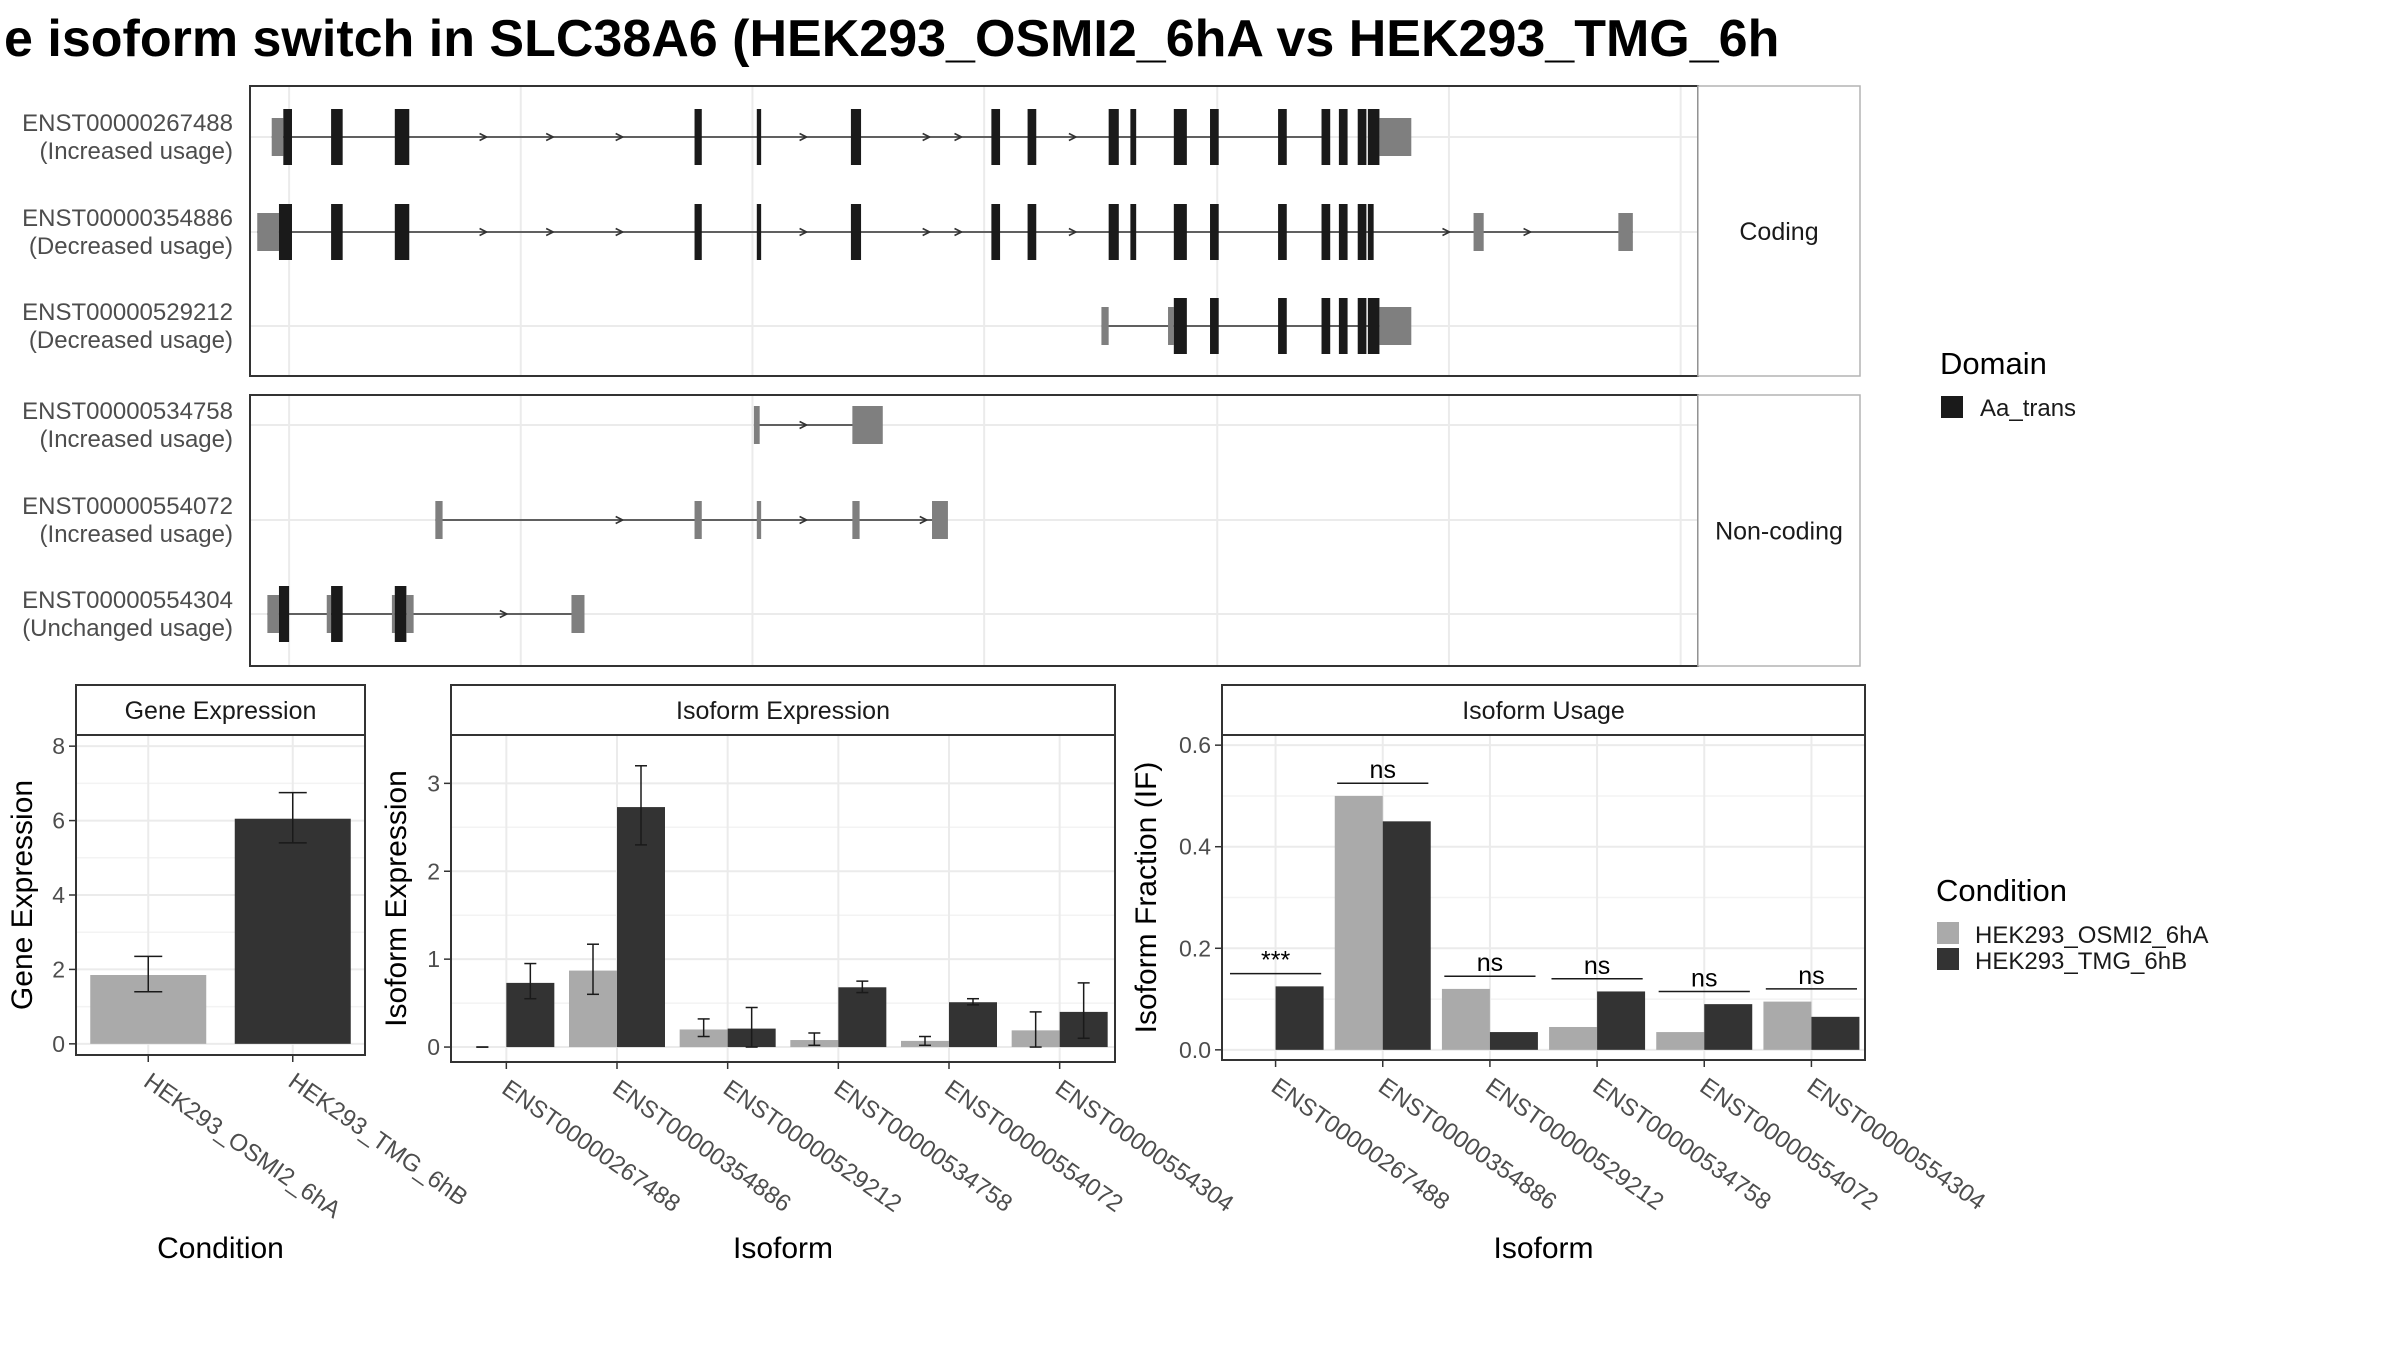 This screenshot has height=1350, width=2400. Describe the element at coordinates (1144, 1146) in the screenshot. I see `x-tick-label: ENST00000554304` at that location.